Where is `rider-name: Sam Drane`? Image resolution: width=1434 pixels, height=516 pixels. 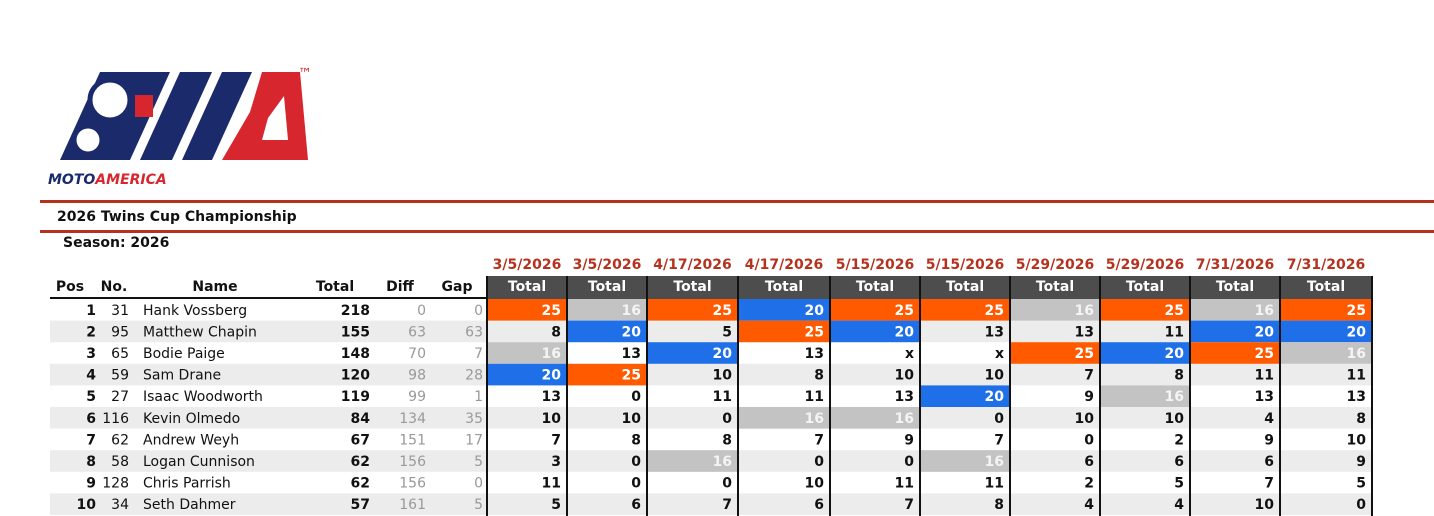
rider-name: Sam Drane is located at coordinates (182, 376).